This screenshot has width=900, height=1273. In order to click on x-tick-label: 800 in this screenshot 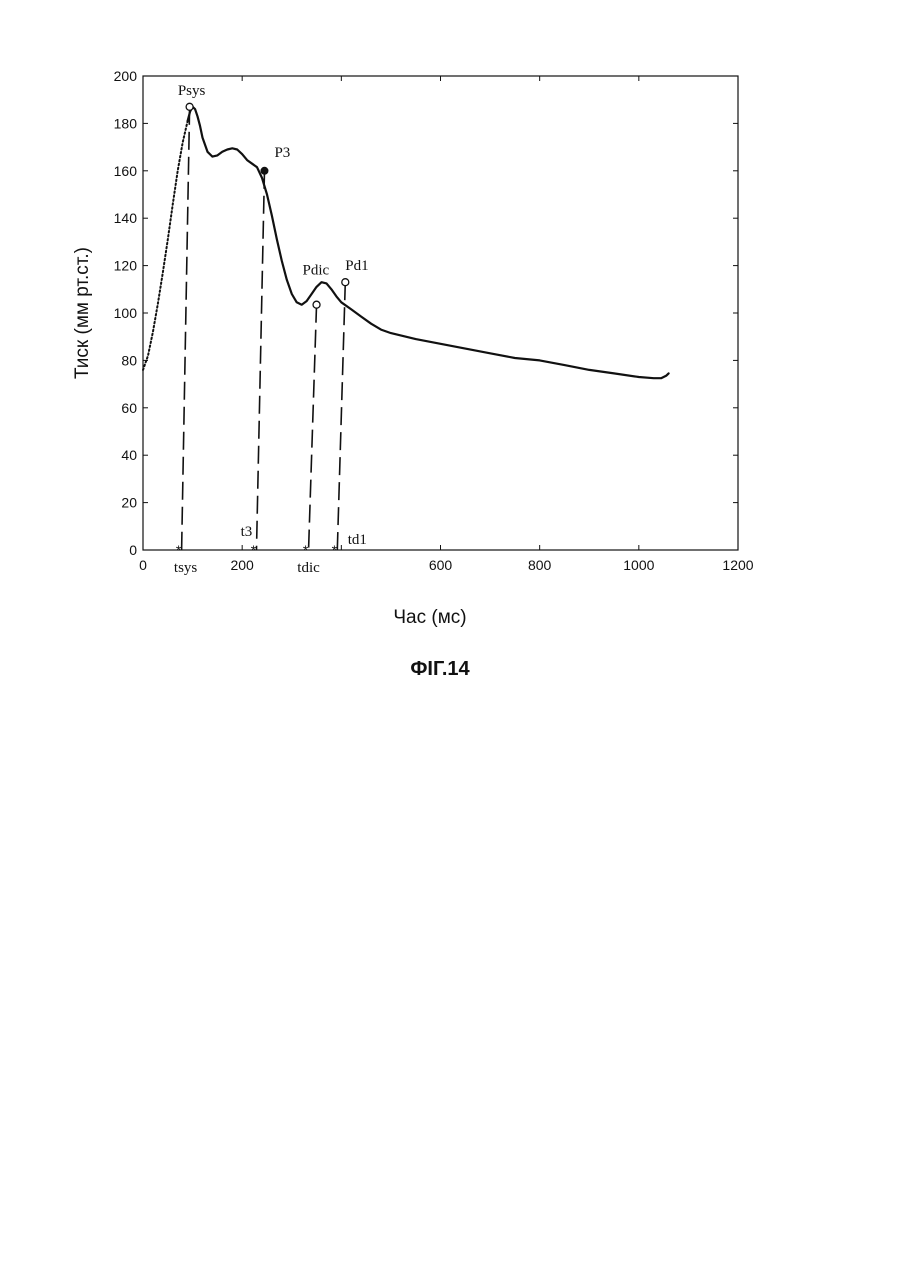, I will do `click(540, 565)`.